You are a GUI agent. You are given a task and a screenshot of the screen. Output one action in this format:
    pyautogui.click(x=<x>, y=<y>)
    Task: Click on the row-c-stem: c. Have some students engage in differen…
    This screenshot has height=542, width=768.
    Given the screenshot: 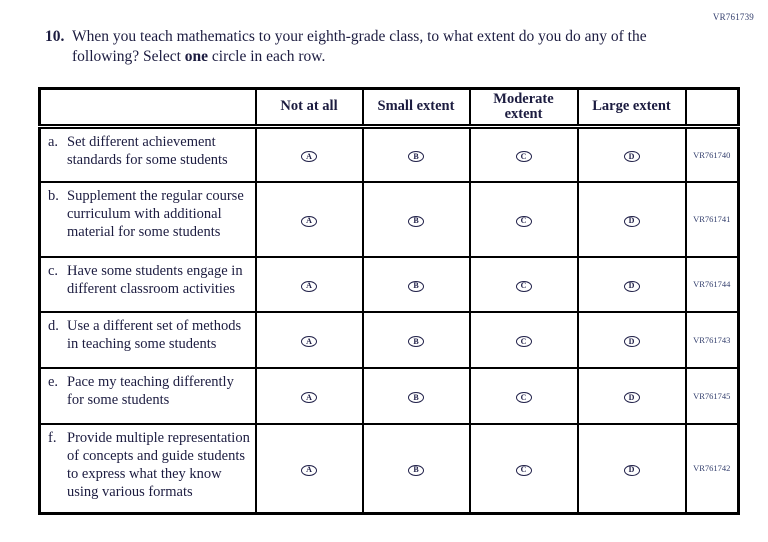 What is the action you would take?
    pyautogui.click(x=147, y=284)
    